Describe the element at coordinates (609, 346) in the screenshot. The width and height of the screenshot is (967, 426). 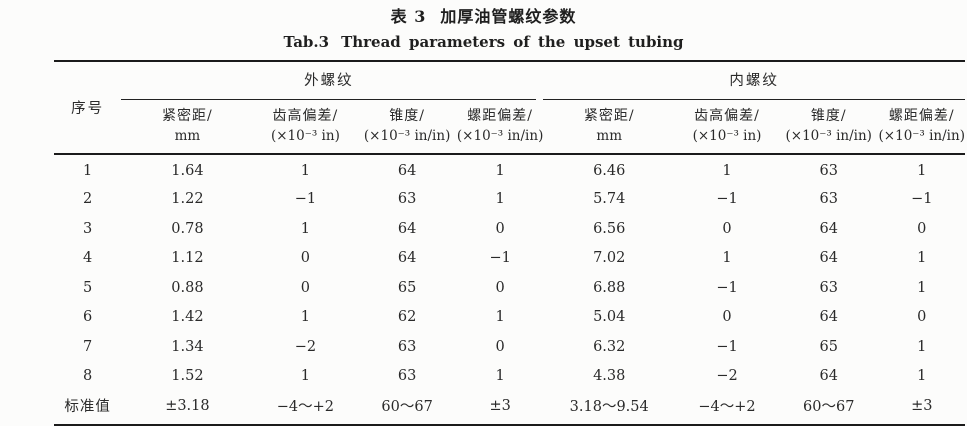
I see `cell-int-tightness: 6.32` at that location.